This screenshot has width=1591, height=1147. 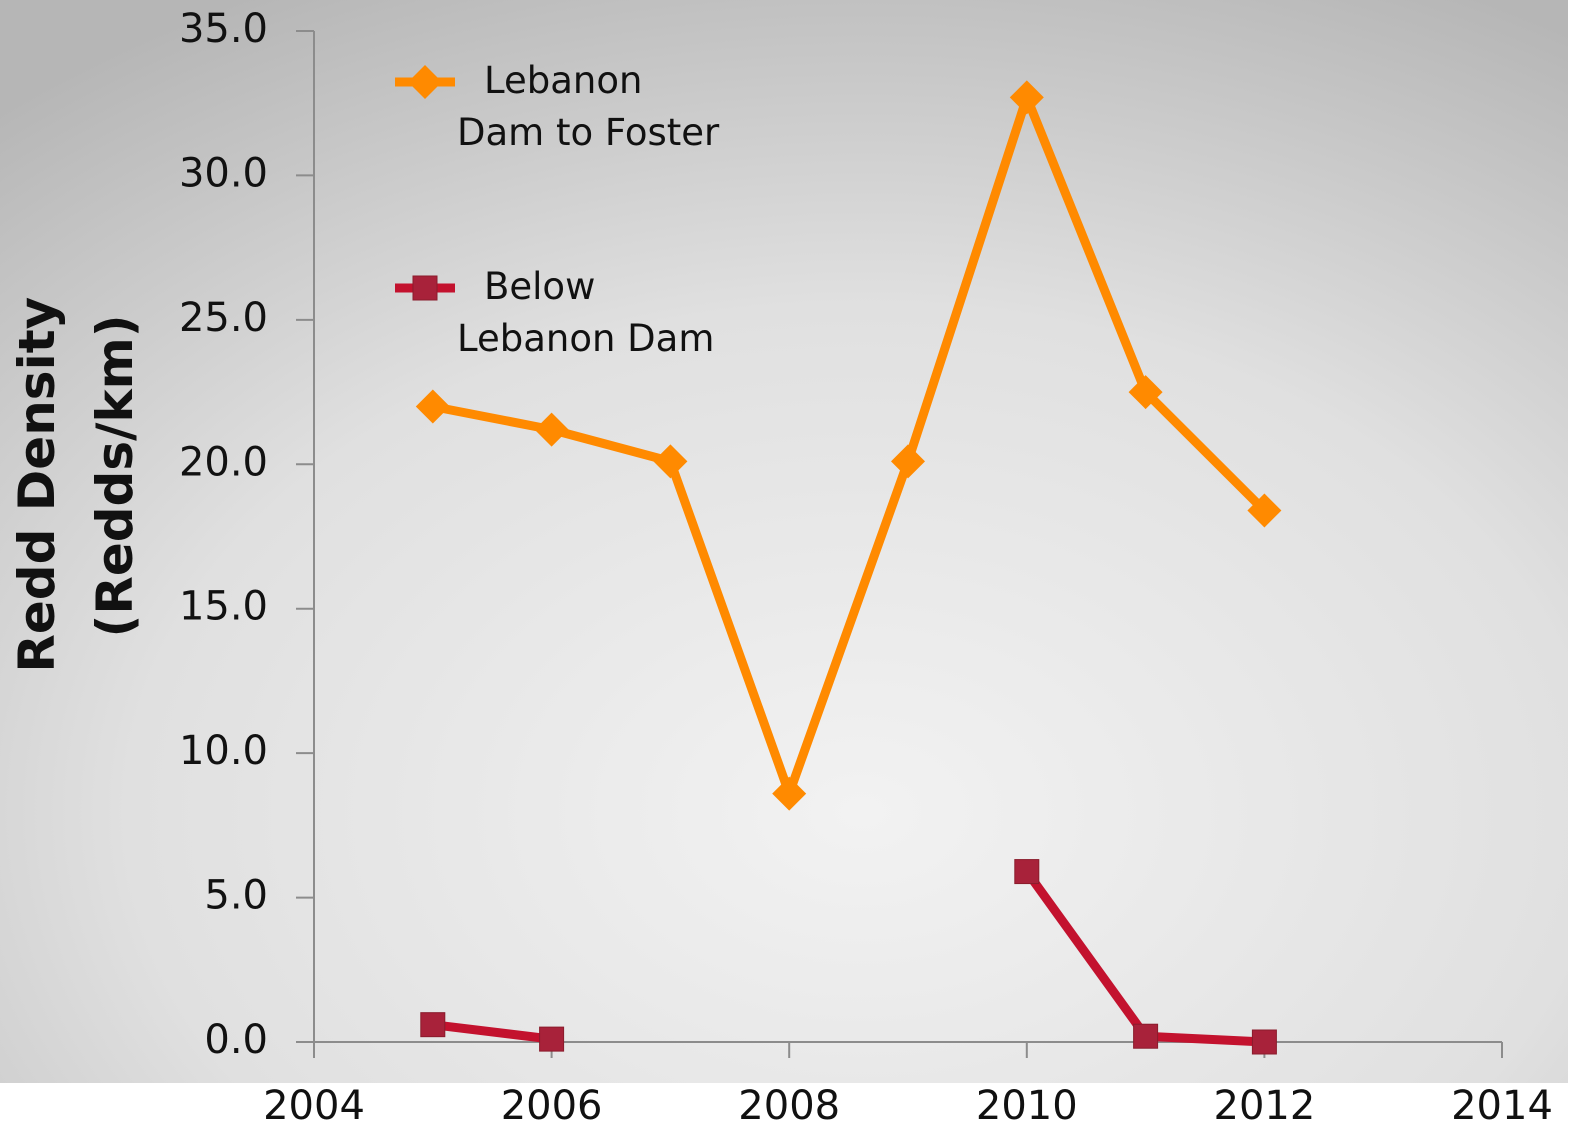 I want to click on x-tick-label: 2012, so click(x=1265, y=1106).